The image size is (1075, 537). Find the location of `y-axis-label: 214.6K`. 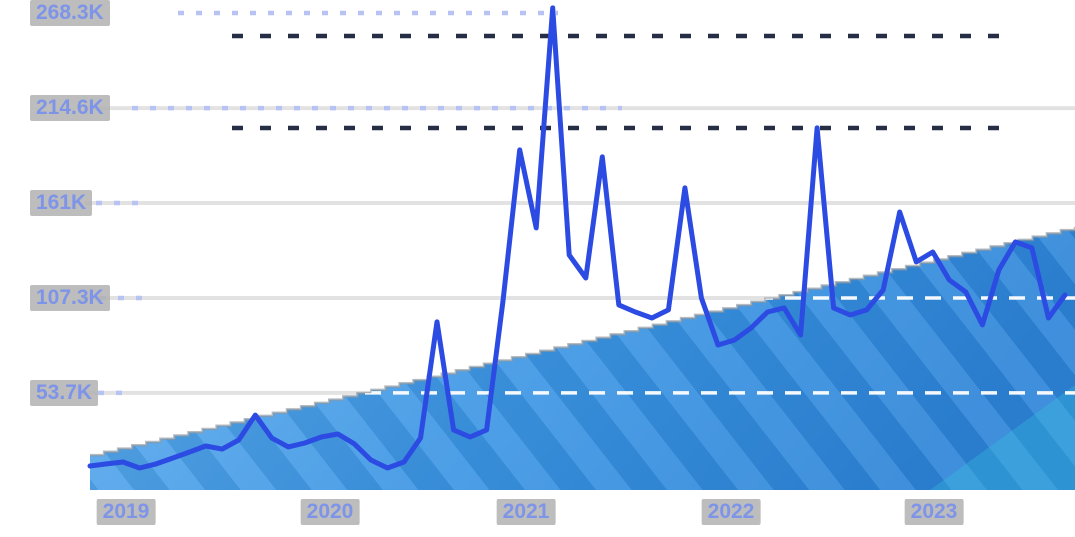

y-axis-label: 214.6K is located at coordinates (70, 108).